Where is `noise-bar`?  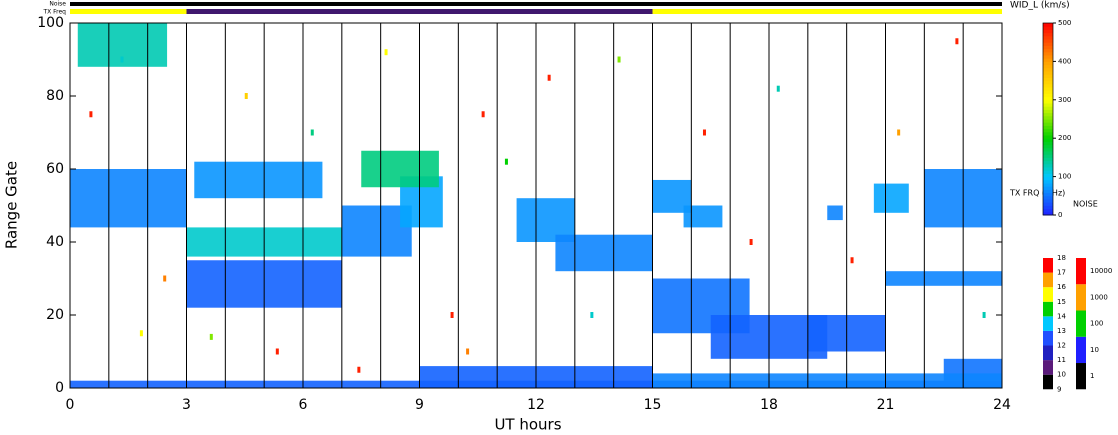
noise-bar is located at coordinates (536, 4).